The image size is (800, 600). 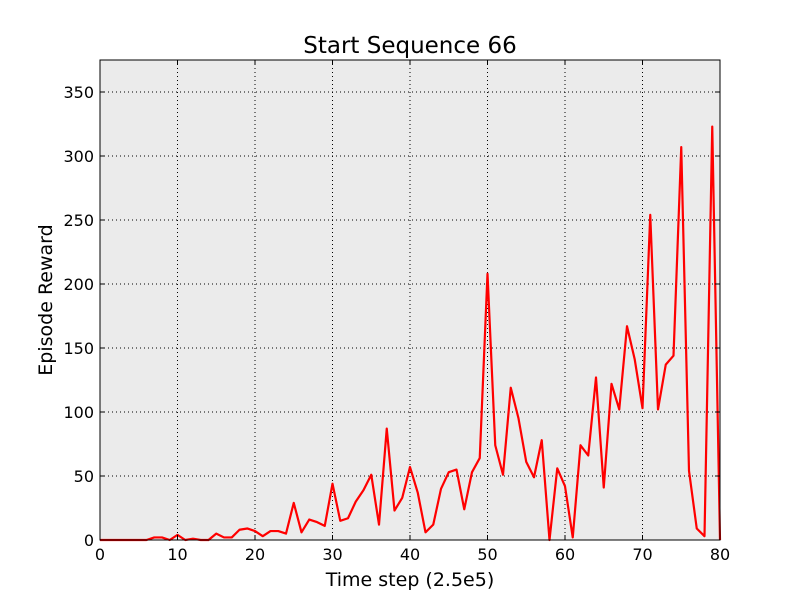 I want to click on x-tick-label: 70, so click(x=642, y=554).